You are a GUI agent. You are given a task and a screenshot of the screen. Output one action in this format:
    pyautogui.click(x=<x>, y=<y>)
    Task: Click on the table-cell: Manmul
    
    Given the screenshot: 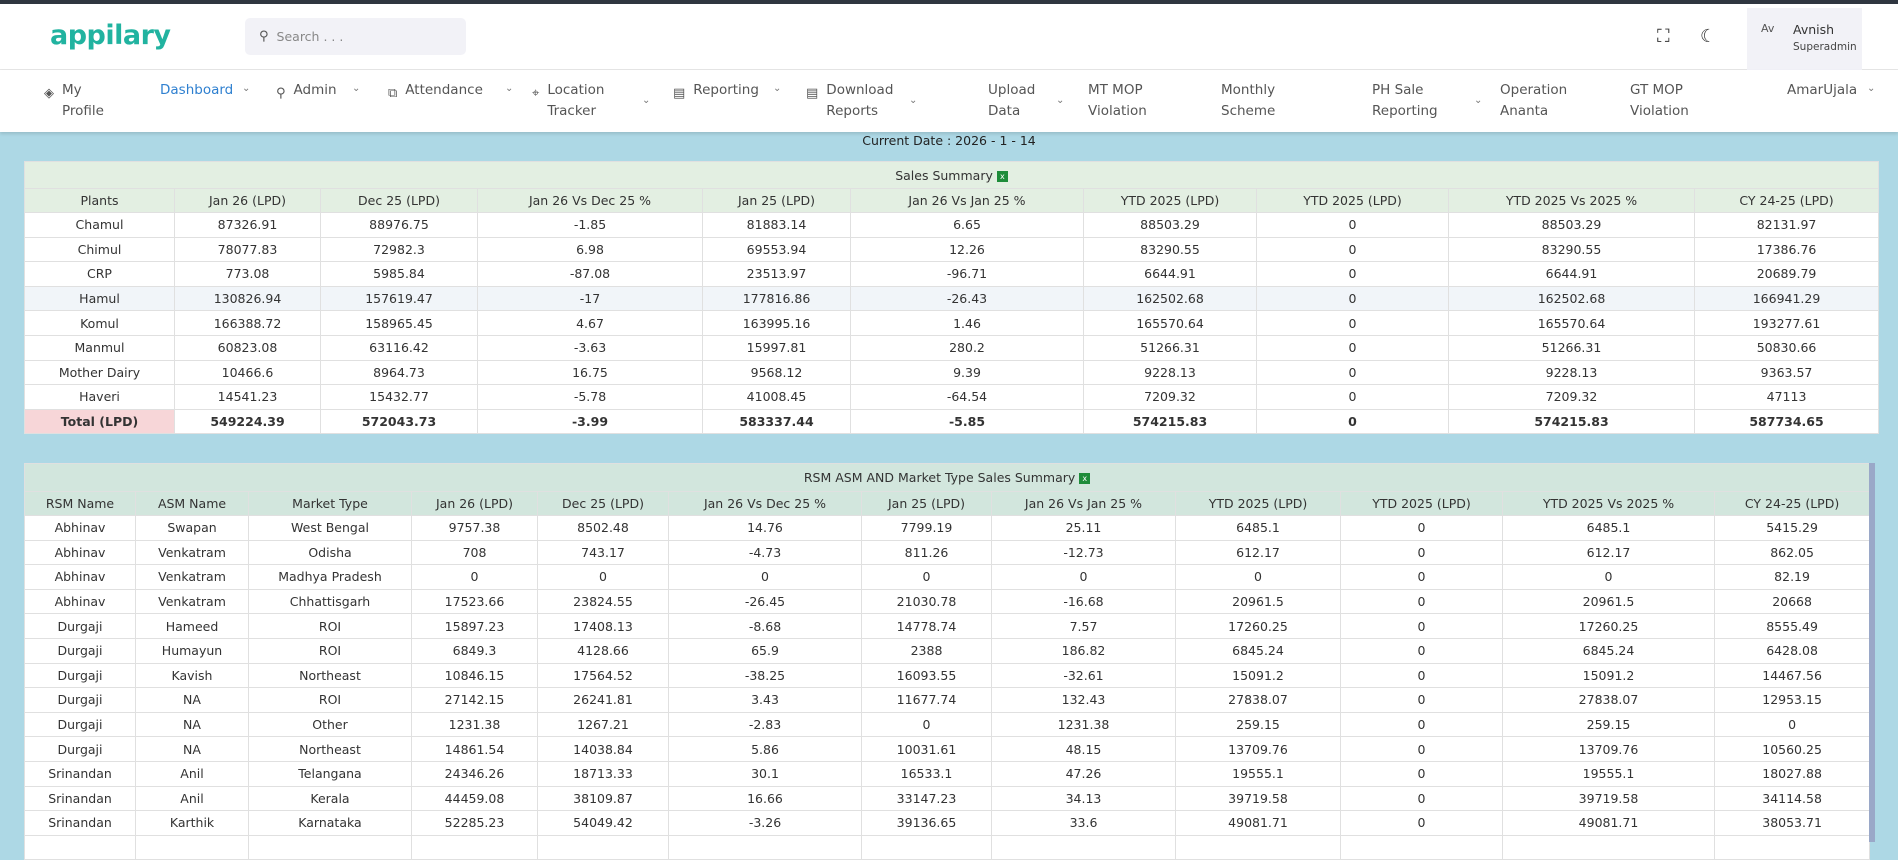 What is the action you would take?
    pyautogui.click(x=99, y=347)
    